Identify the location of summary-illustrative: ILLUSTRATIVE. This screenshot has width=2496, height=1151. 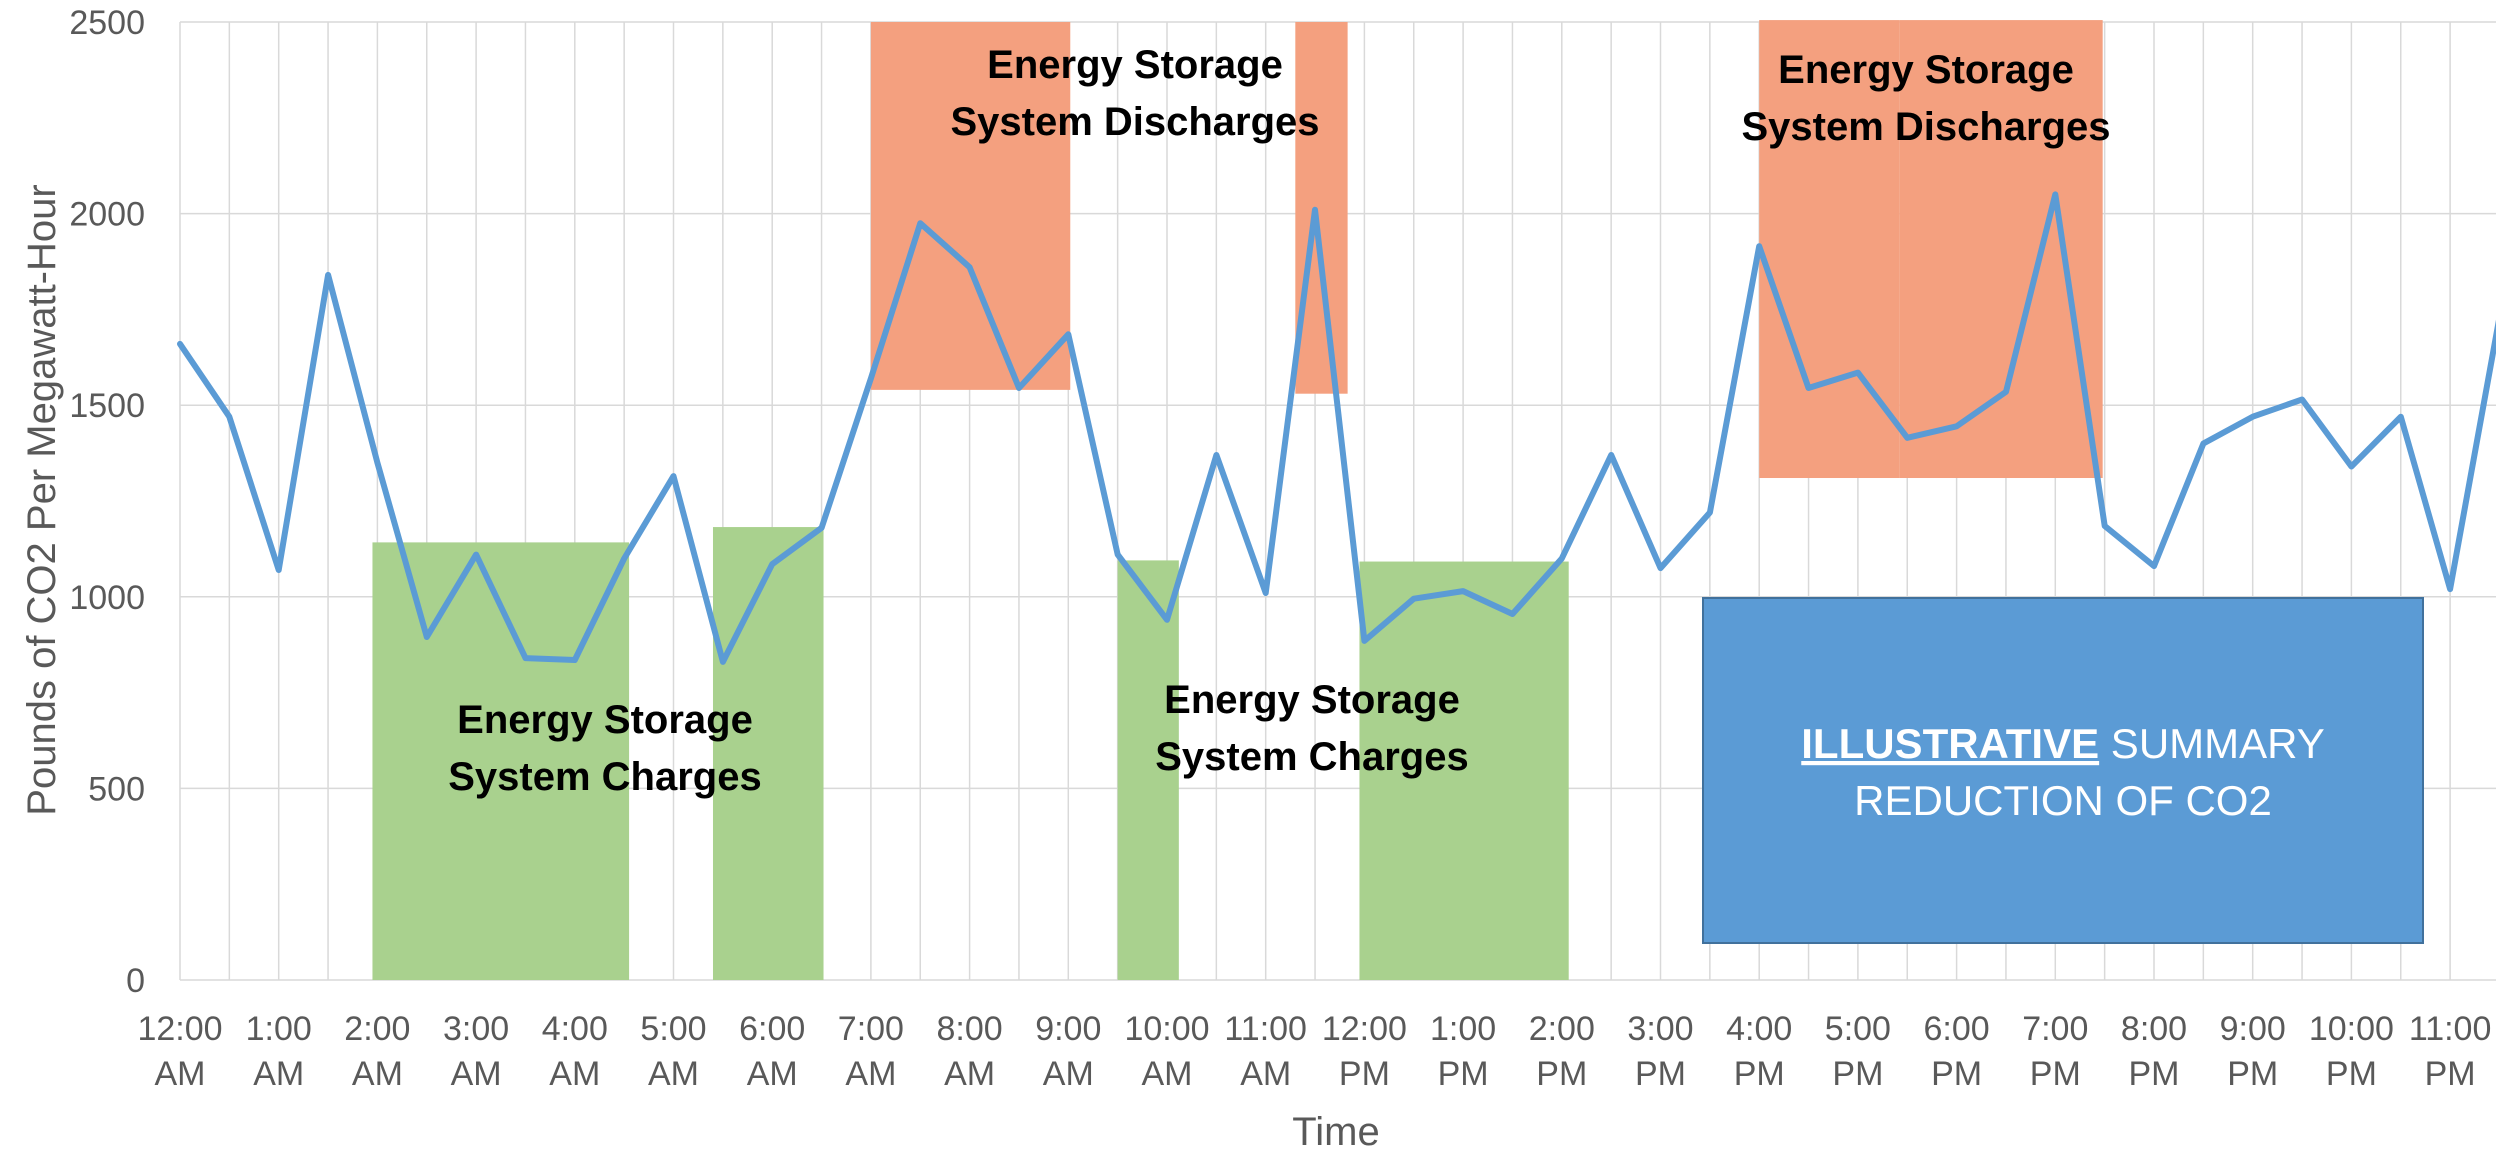
(1950, 743).